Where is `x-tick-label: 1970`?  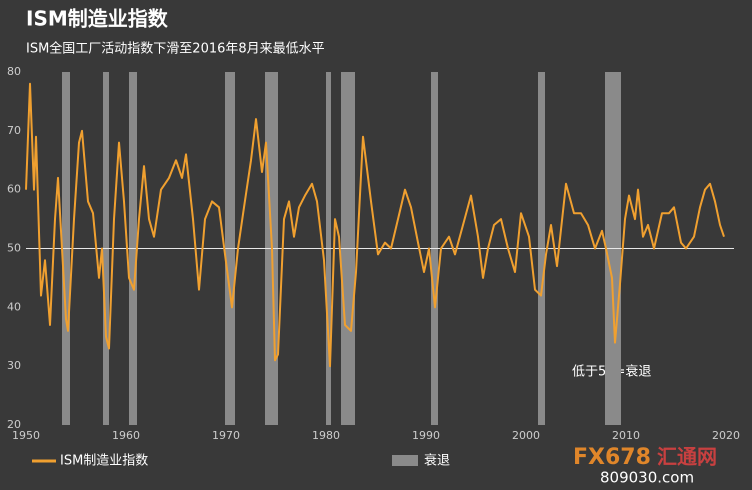
x-tick-label: 1970 is located at coordinates (226, 435).